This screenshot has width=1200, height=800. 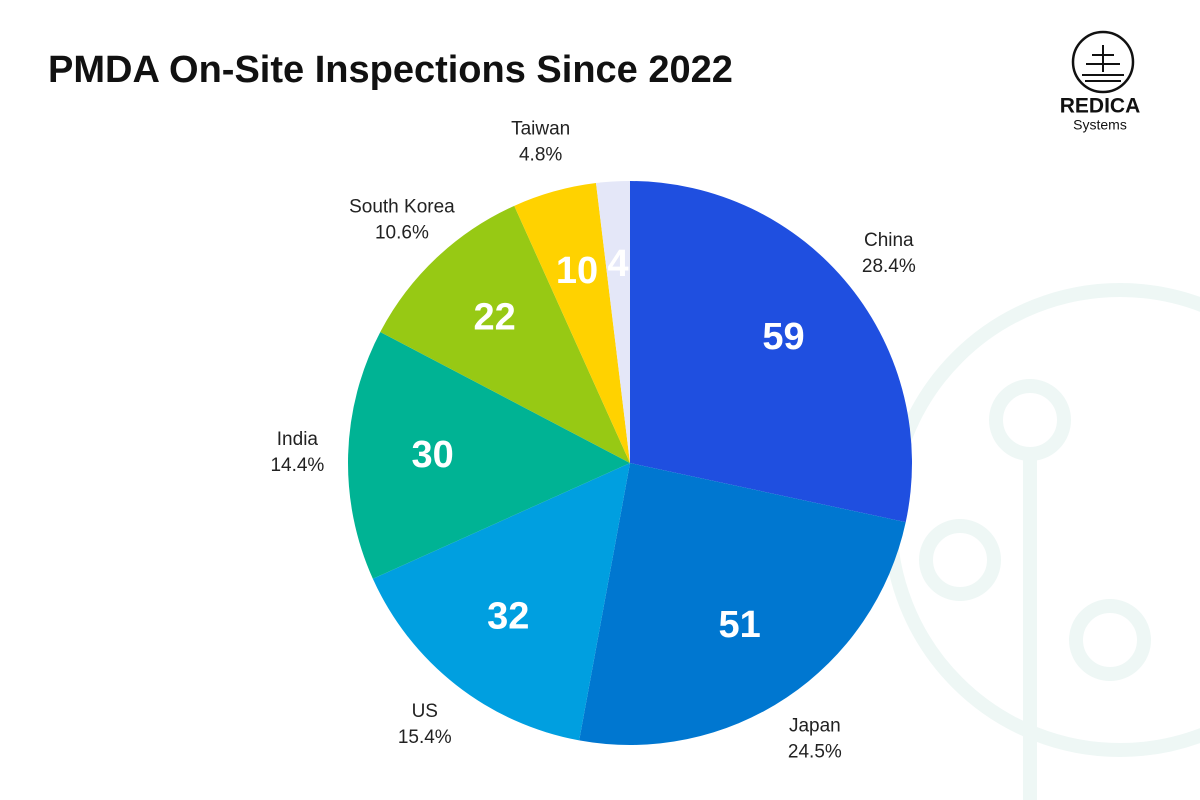 I want to click on slice-value-label: 59, so click(x=783, y=337).